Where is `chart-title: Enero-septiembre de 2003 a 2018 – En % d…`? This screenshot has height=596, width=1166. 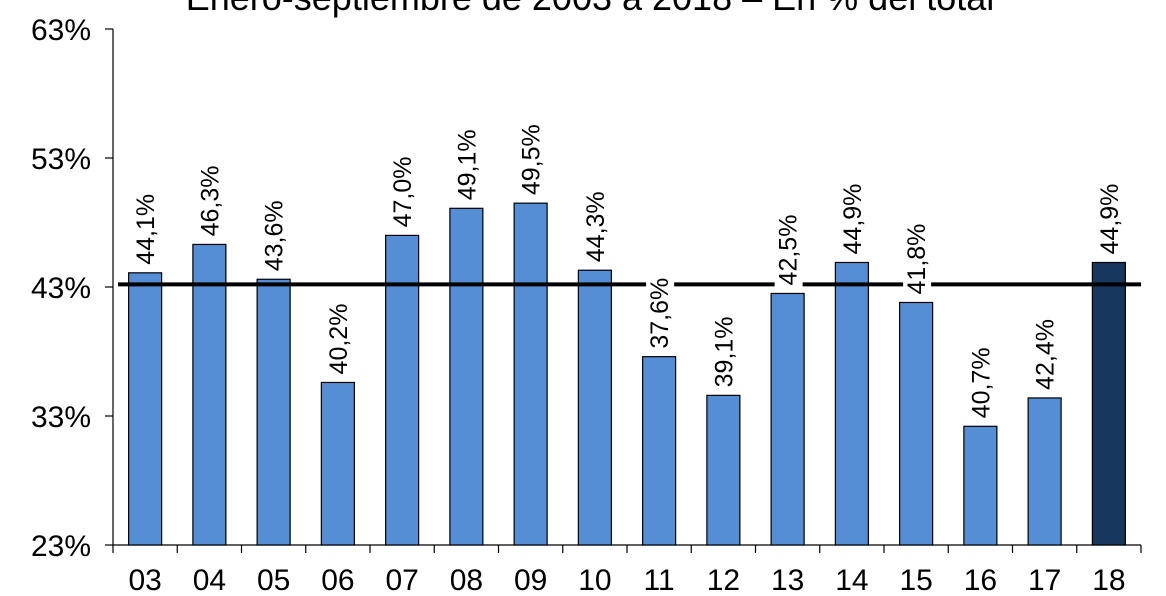 chart-title: Enero-septiembre de 2003 a 2018 – En % d… is located at coordinates (590, 9).